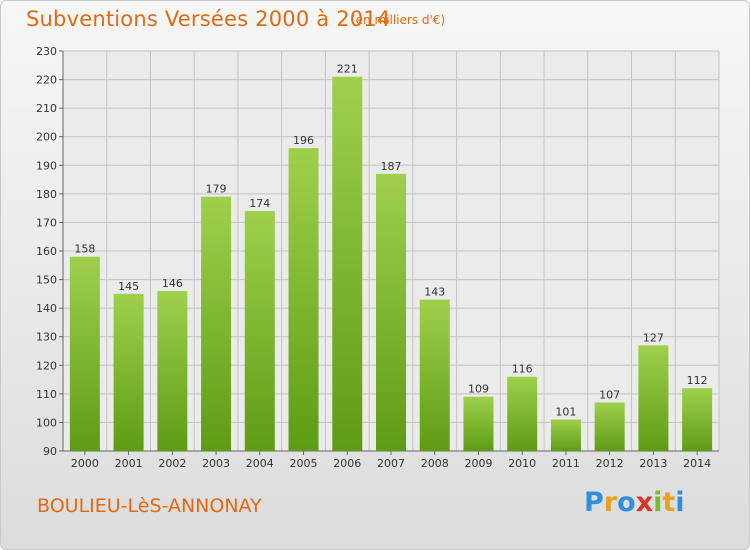 This screenshot has width=750, height=550. I want to click on x-tick-label: 2003, so click(216, 463).